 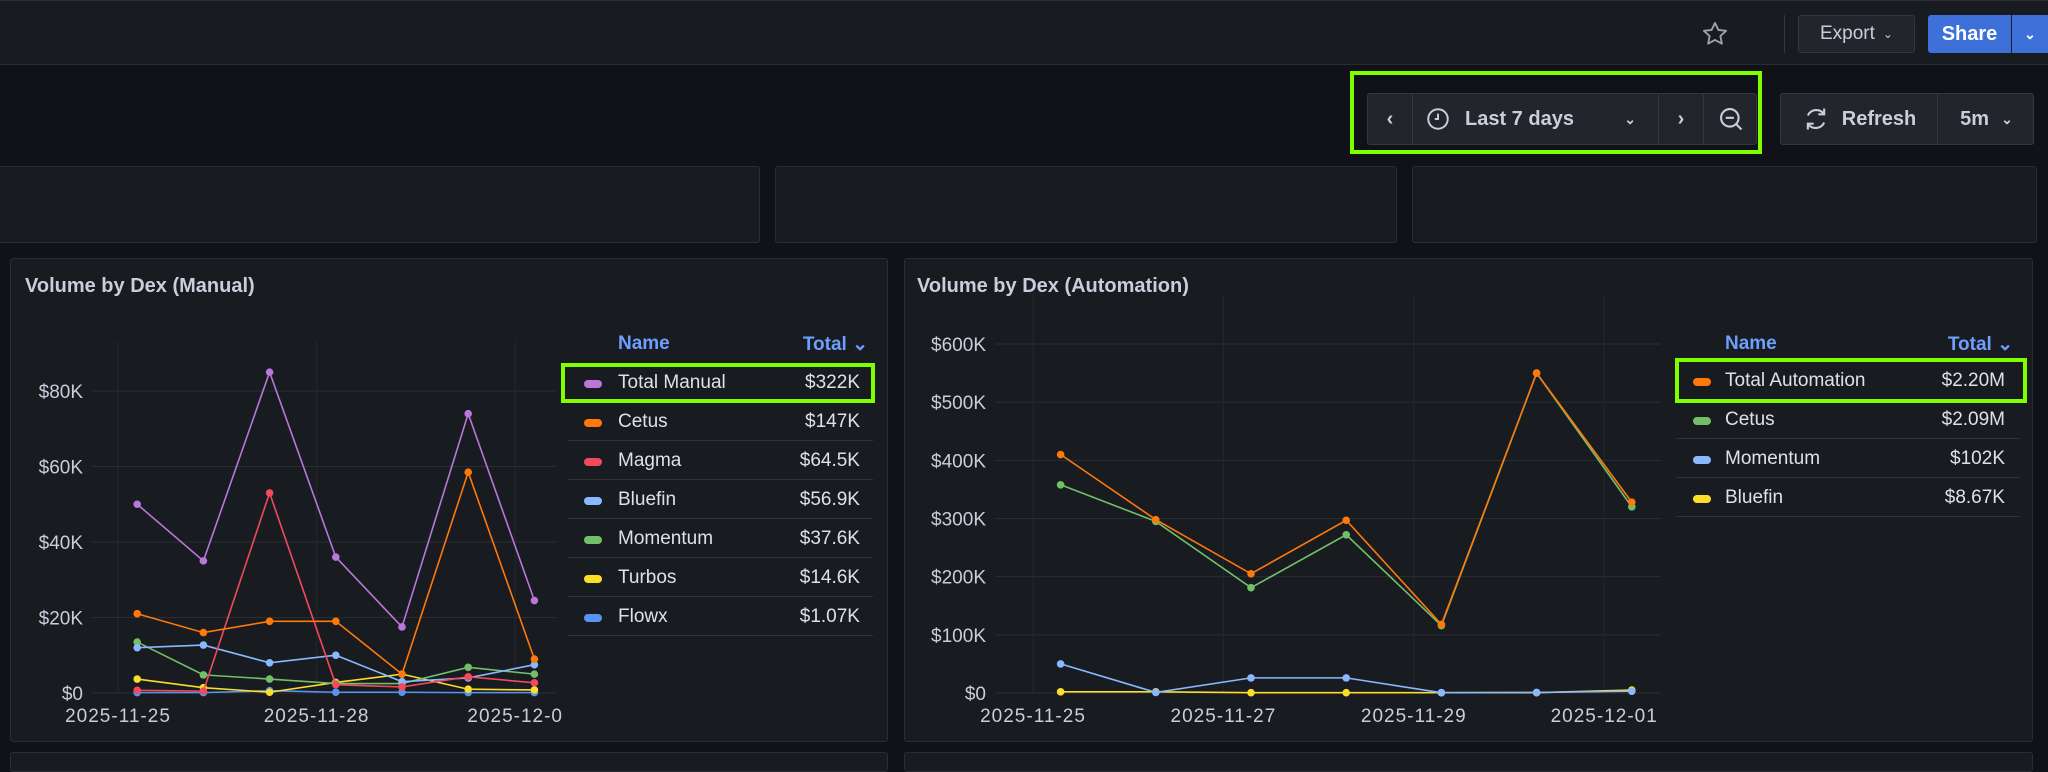 I want to click on chevron-right-icon: ›, so click(x=1681, y=118).